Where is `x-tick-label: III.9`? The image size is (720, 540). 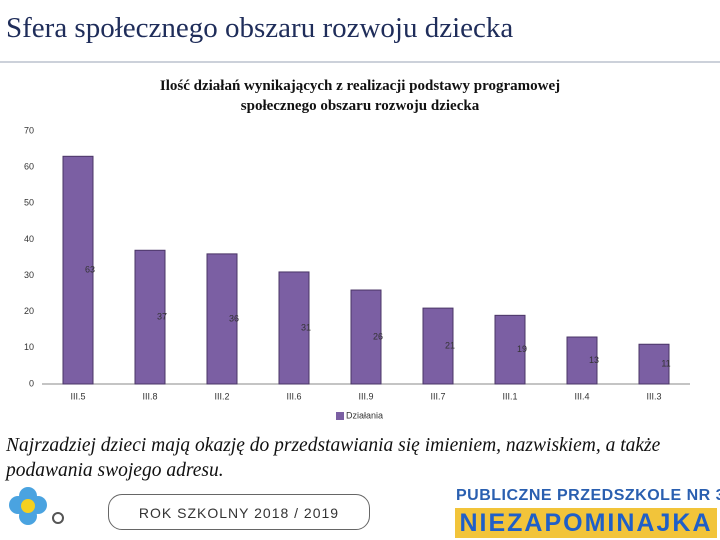
x-tick-label: III.9 is located at coordinates (365, 396).